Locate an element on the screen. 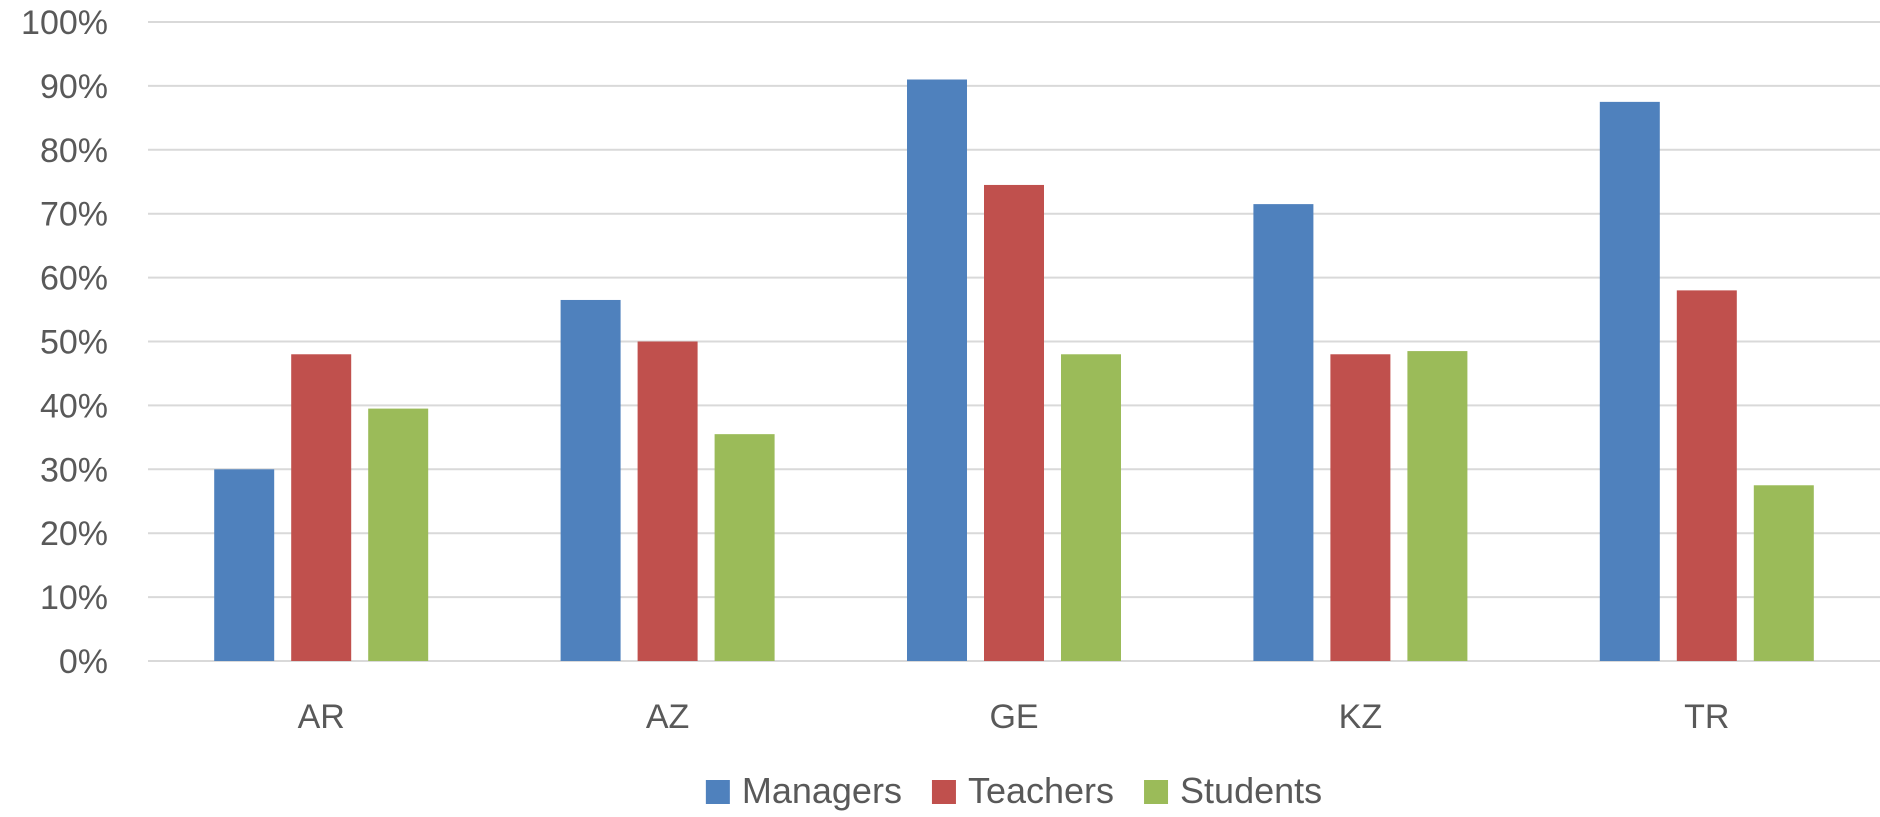 This screenshot has height=817, width=1880. legend-label: Managers is located at coordinates (822, 790).